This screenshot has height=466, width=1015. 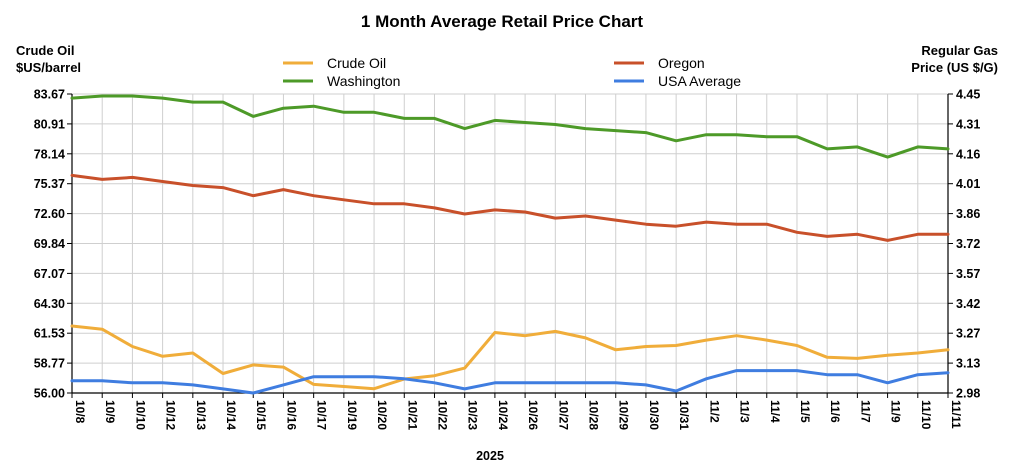 I want to click on x-tick-label: 11/3, so click(x=745, y=411).